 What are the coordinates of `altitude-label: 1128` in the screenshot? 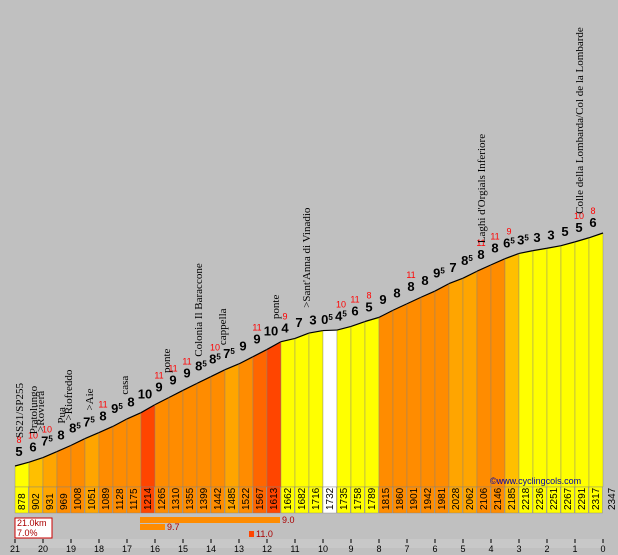 It's located at (120, 499).